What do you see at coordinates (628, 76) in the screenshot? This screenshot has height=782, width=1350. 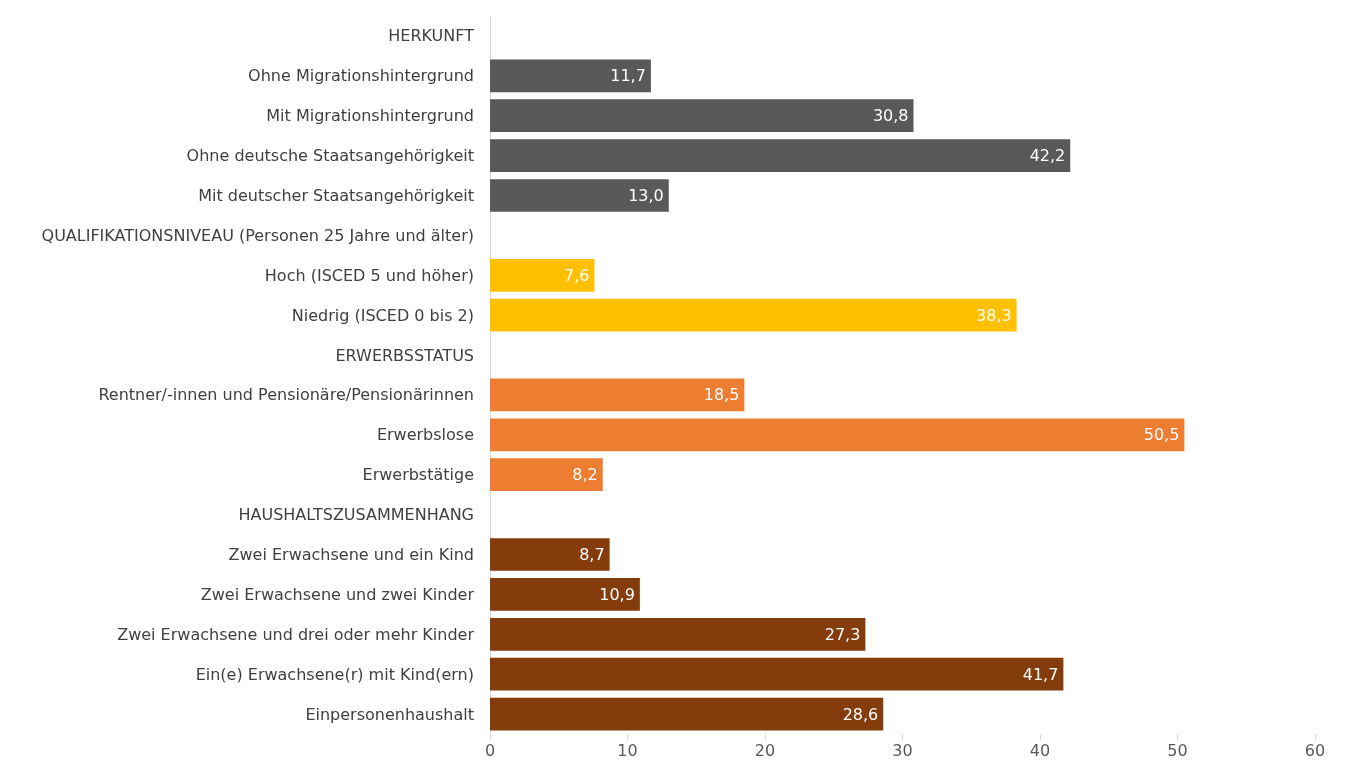 I see `data-label: 11,7` at bounding box center [628, 76].